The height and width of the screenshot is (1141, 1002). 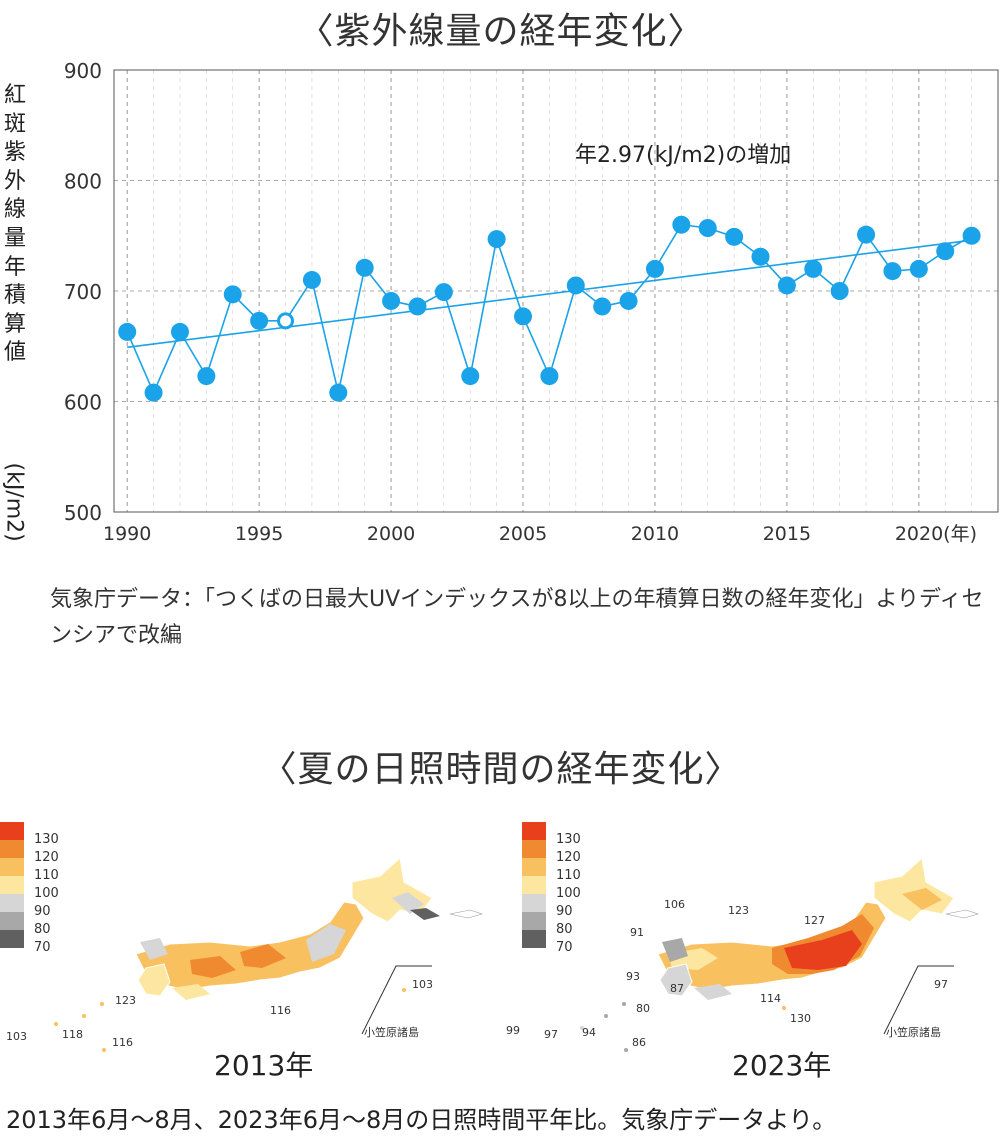 What do you see at coordinates (683, 155) in the screenshot?
I see `trend-annotation: 年2.97(kJ/m2)の増加` at bounding box center [683, 155].